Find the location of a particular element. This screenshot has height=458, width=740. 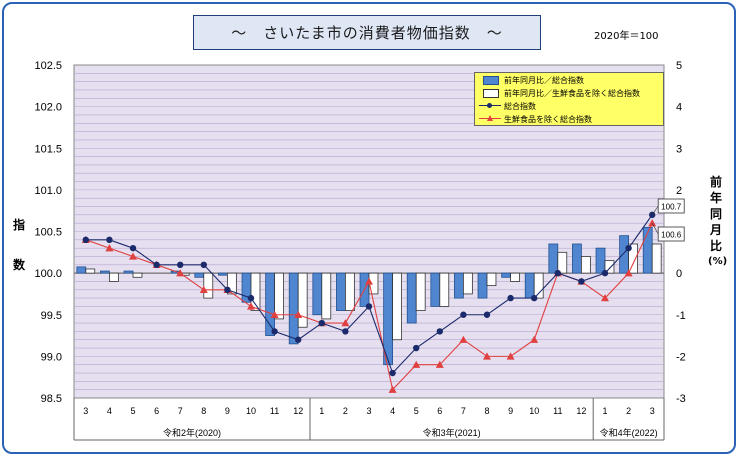

legend-label: 前年同月比／総合指数 is located at coordinates (544, 80).